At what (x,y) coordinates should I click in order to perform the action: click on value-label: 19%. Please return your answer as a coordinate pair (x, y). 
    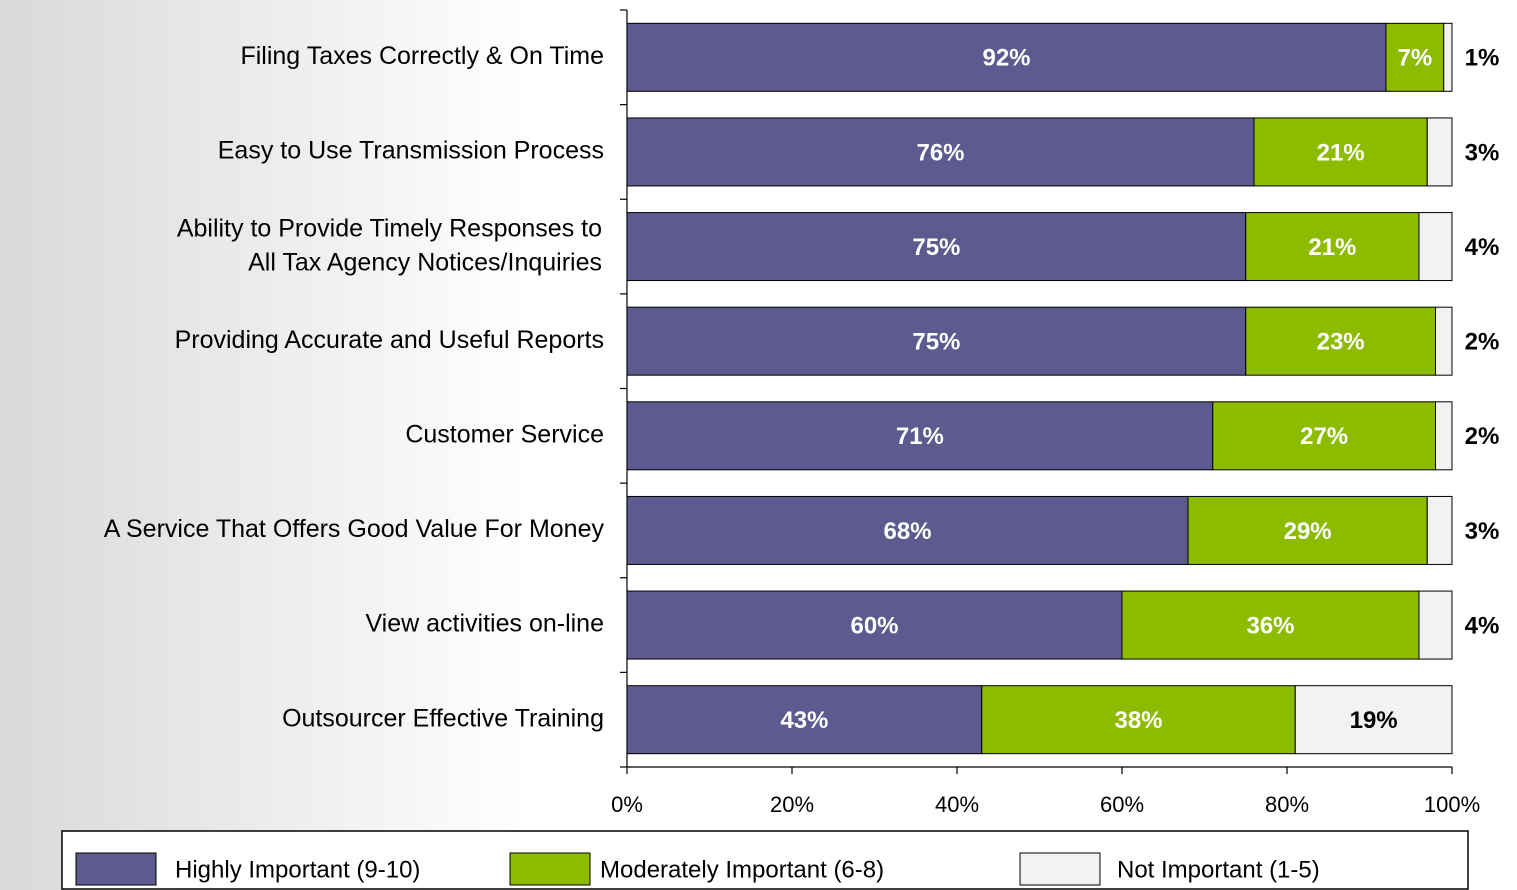
    Looking at the image, I should click on (1374, 720).